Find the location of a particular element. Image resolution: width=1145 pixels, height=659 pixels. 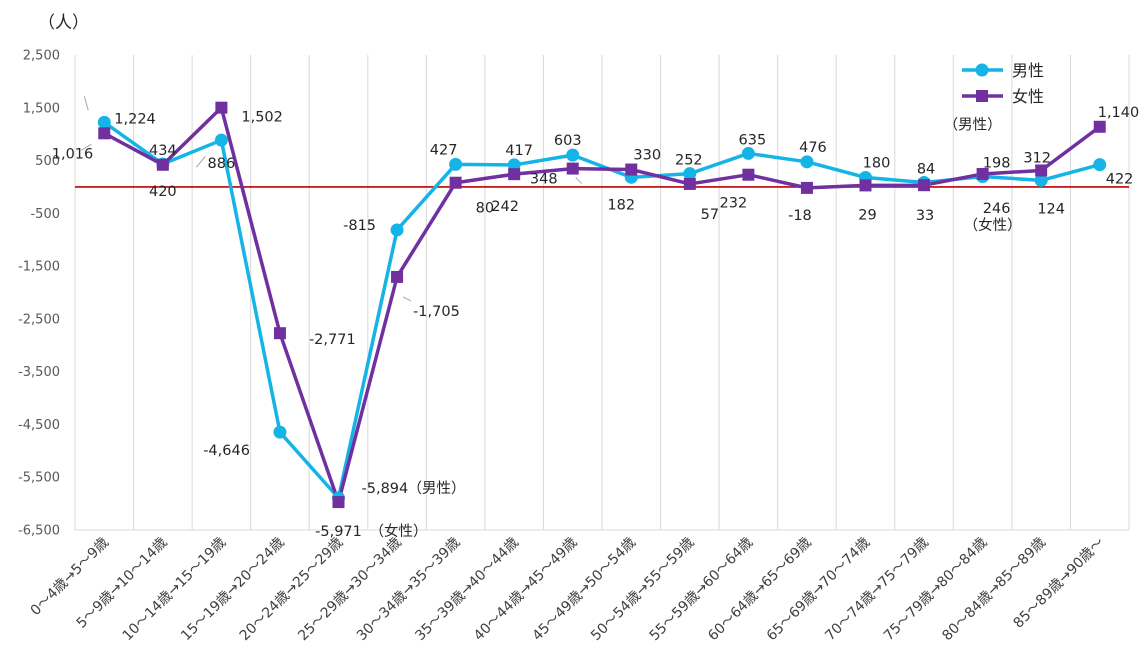

data-label-female: 420 is located at coordinates (163, 192).